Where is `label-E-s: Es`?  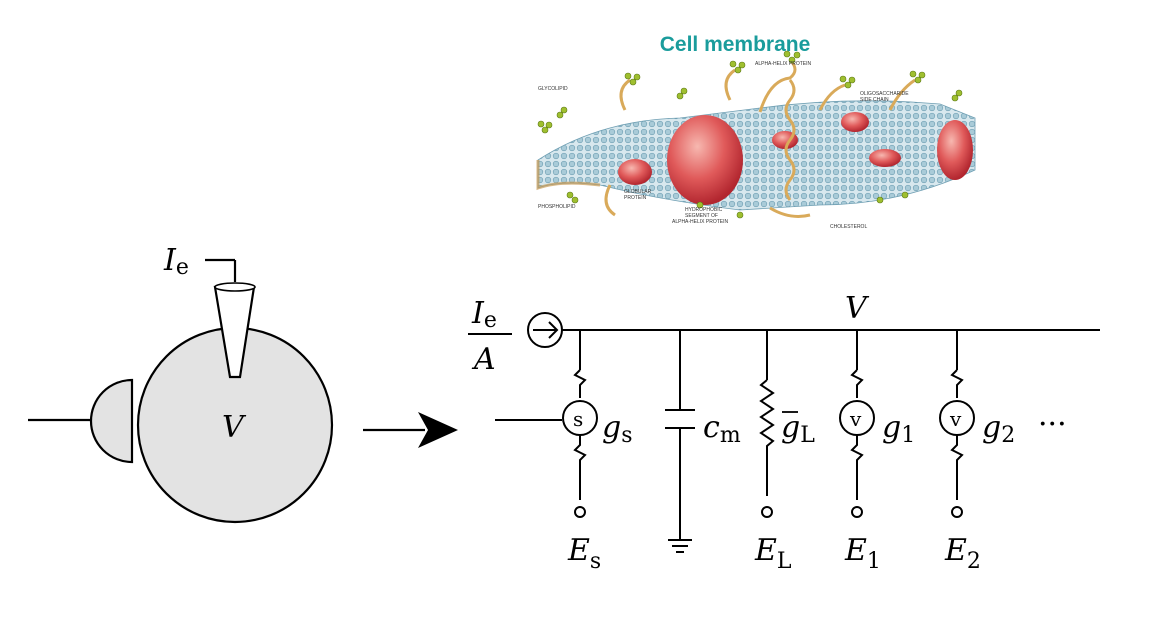 label-E-s: Es is located at coordinates (584, 553).